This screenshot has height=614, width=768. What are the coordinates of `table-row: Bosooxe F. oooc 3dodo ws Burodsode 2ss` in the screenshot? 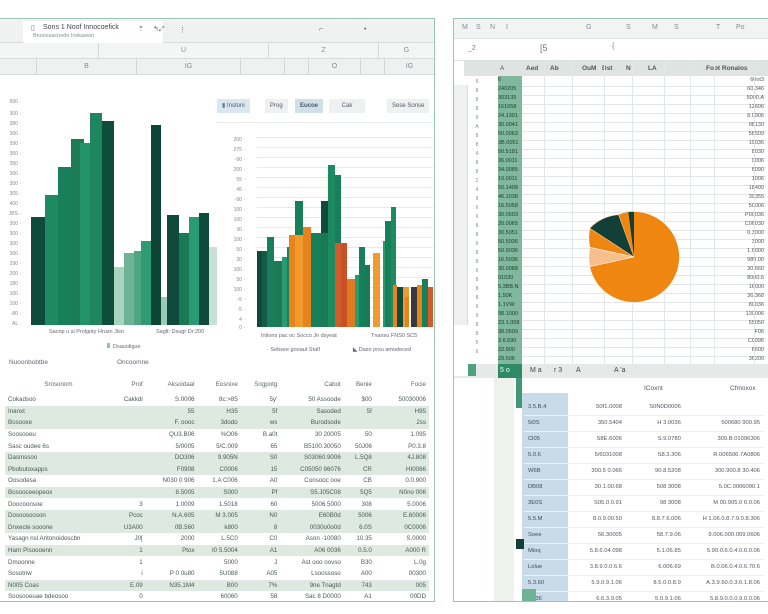 It's located at (217, 423).